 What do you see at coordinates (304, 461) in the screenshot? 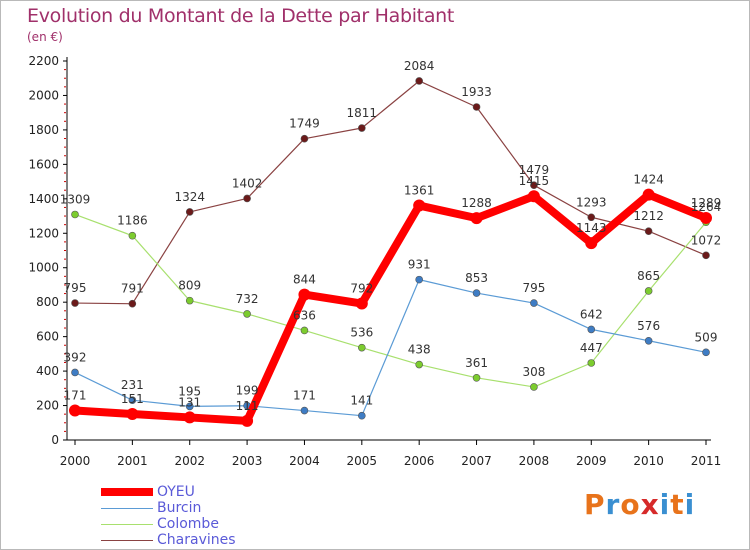
I see `x-tick-label: 2004` at bounding box center [304, 461].